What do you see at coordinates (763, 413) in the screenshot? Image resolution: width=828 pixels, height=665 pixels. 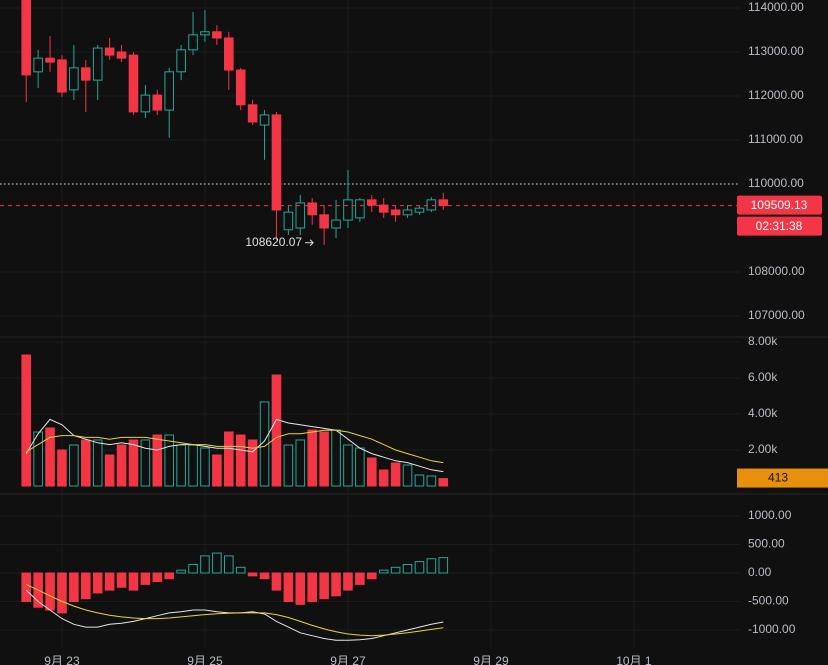 I see `y-tick-label: 4.00k` at bounding box center [763, 413].